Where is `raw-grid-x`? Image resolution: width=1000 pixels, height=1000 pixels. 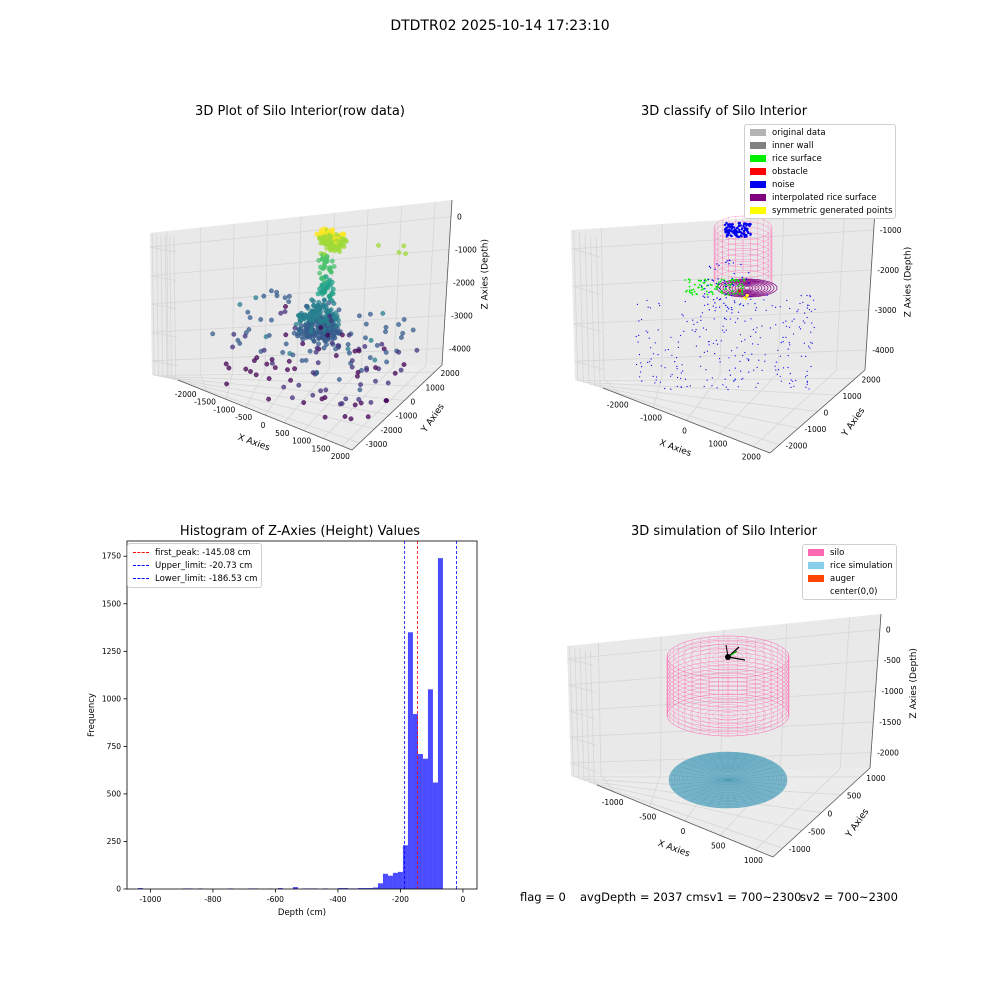
raw-grid-x is located at coordinates (283, 316).